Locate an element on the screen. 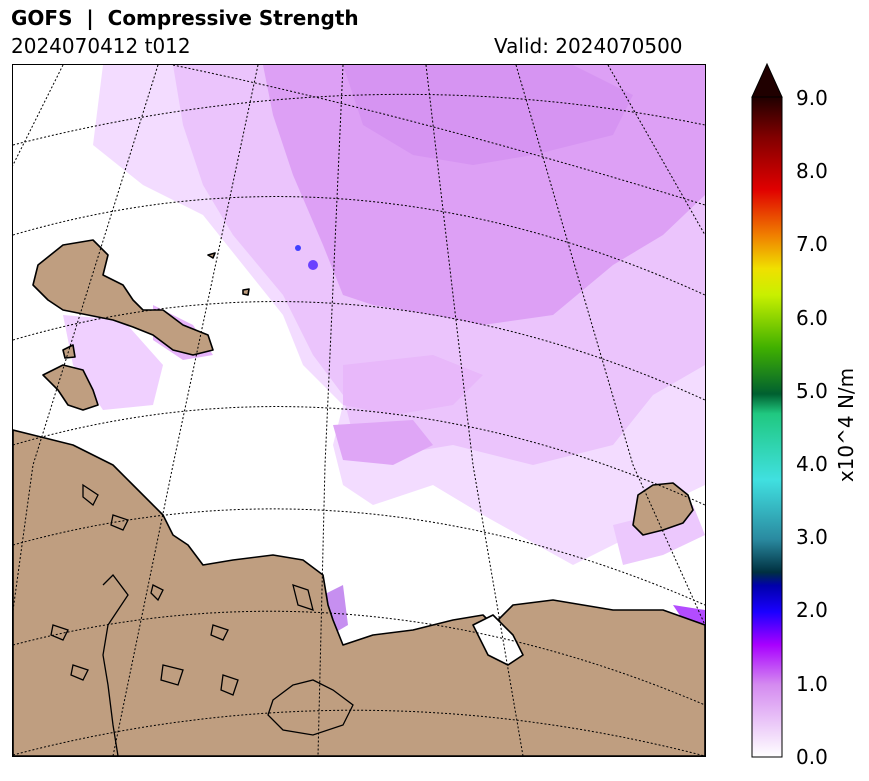 This screenshot has height=781, width=869. colorbar-gradient is located at coordinates (767, 427).